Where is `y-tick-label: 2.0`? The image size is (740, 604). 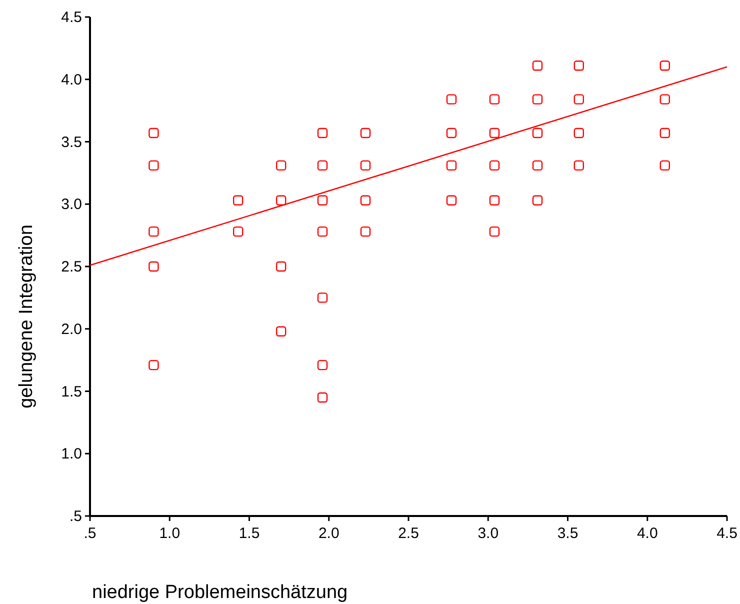 y-tick-label: 2.0 is located at coordinates (71, 329).